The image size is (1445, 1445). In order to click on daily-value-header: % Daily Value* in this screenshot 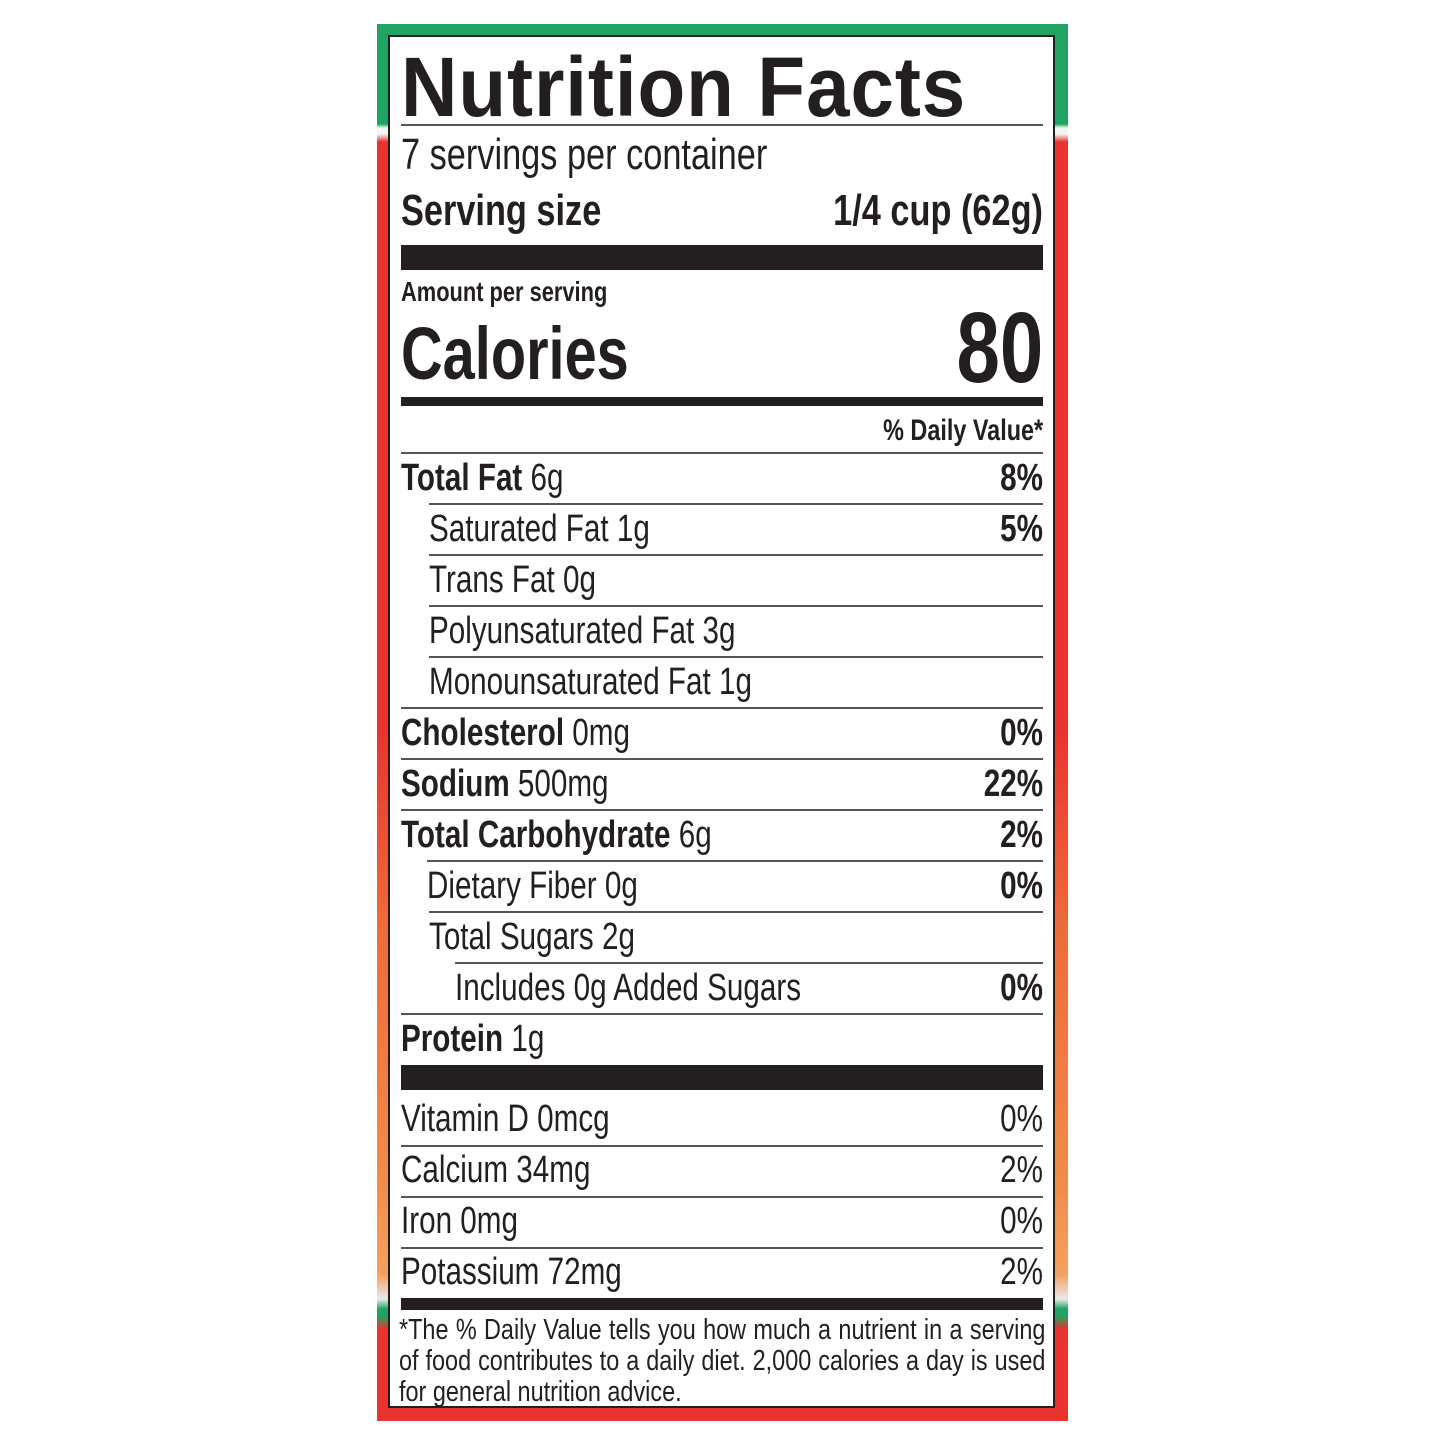, I will do `click(963, 430)`.